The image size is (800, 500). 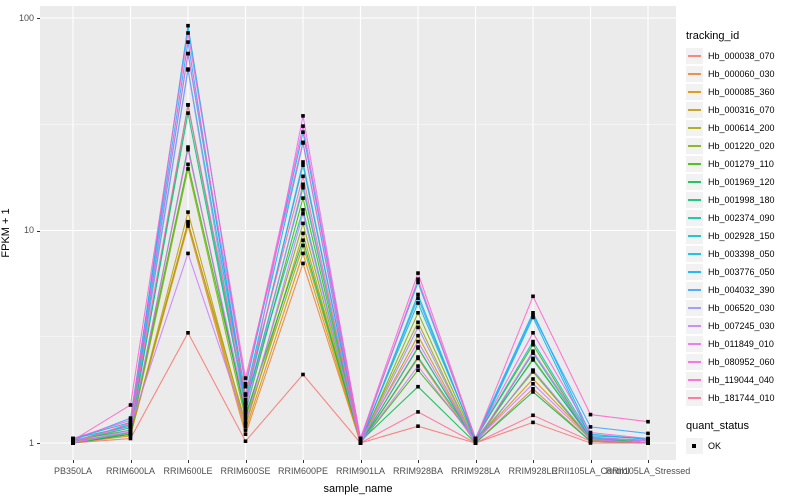 I want to click on x-tick-label: RRII105LA_Control, so click(x=590, y=471).